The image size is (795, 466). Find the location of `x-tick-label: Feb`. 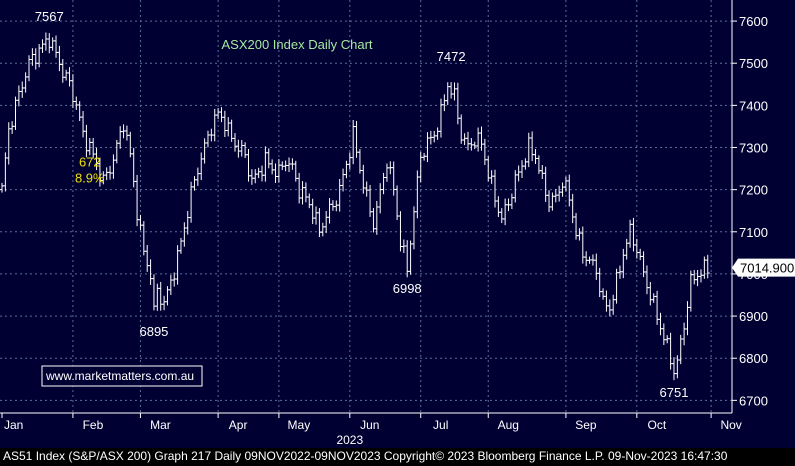

x-tick-label: Feb is located at coordinates (93, 425).